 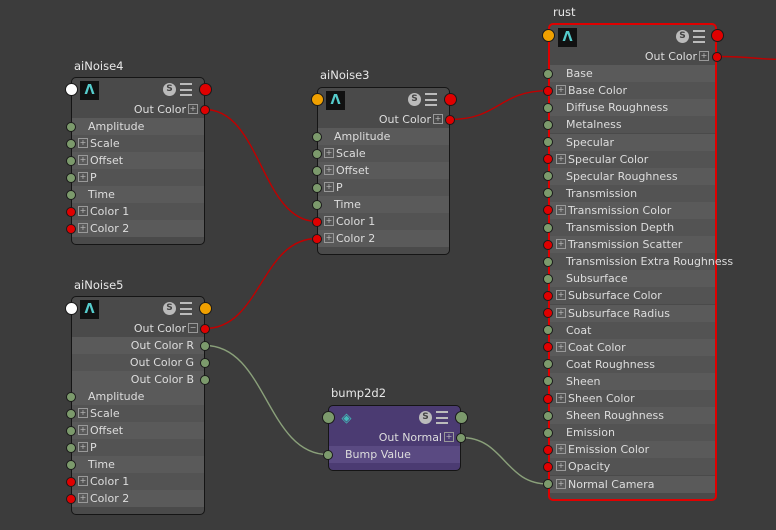 I want to click on input-attribute-row: Sheen, so click(x=632, y=381).